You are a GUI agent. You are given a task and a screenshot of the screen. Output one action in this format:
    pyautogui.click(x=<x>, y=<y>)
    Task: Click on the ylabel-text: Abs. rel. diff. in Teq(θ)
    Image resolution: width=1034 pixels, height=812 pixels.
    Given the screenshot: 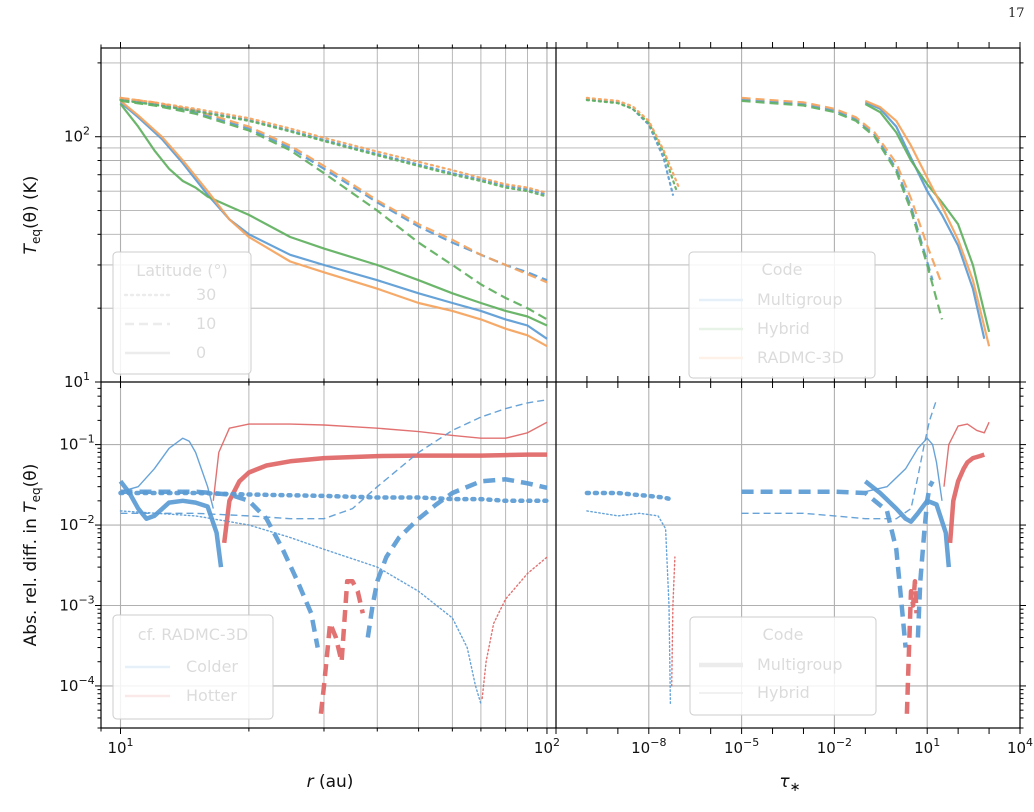 What is the action you would take?
    pyautogui.click(x=32, y=555)
    